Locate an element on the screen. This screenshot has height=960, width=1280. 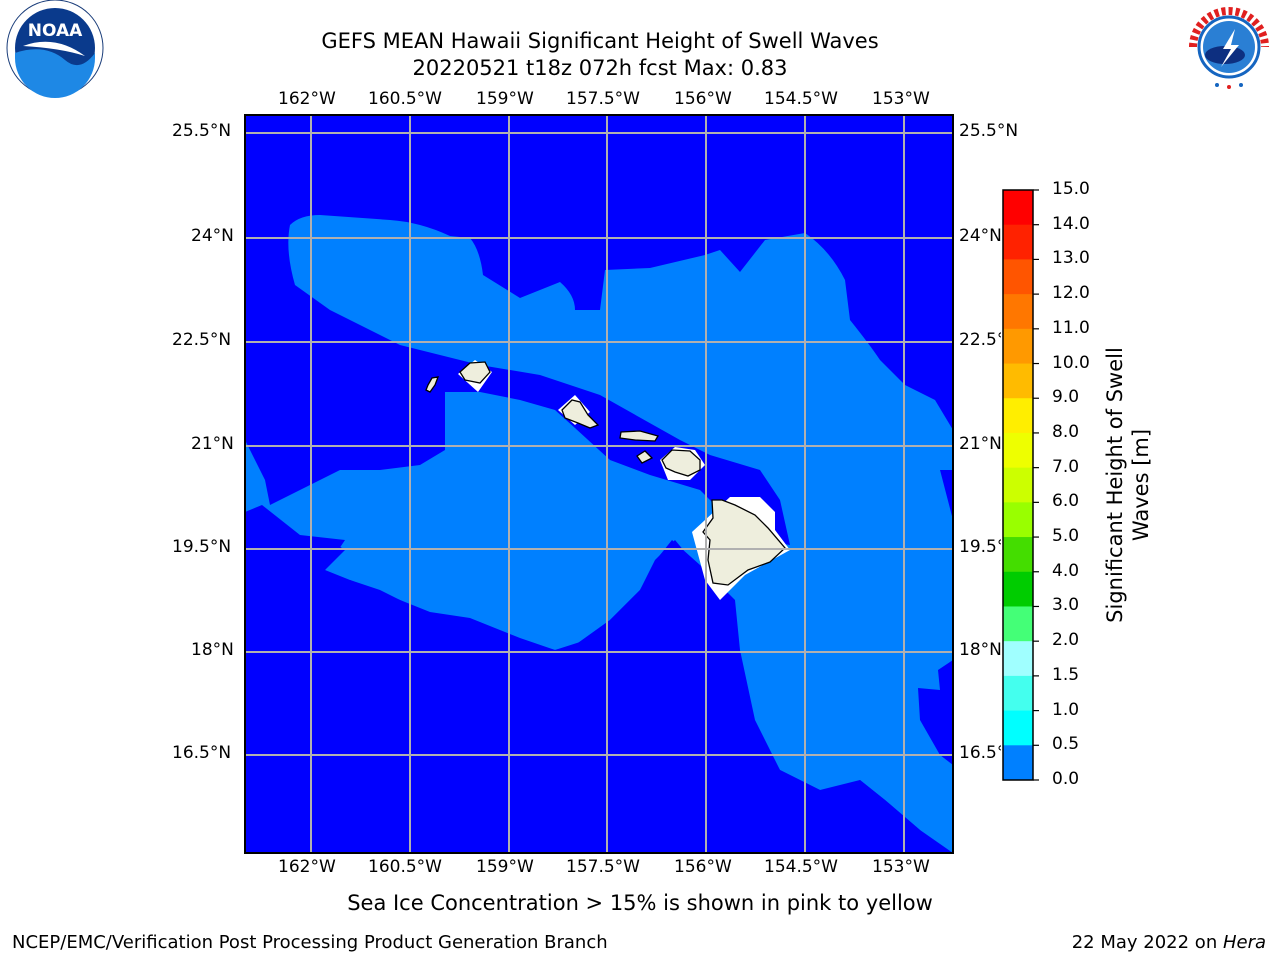
chart-subtitle: 20220521 t18z 072h fcst Max: 0.83 is located at coordinates (600, 68).